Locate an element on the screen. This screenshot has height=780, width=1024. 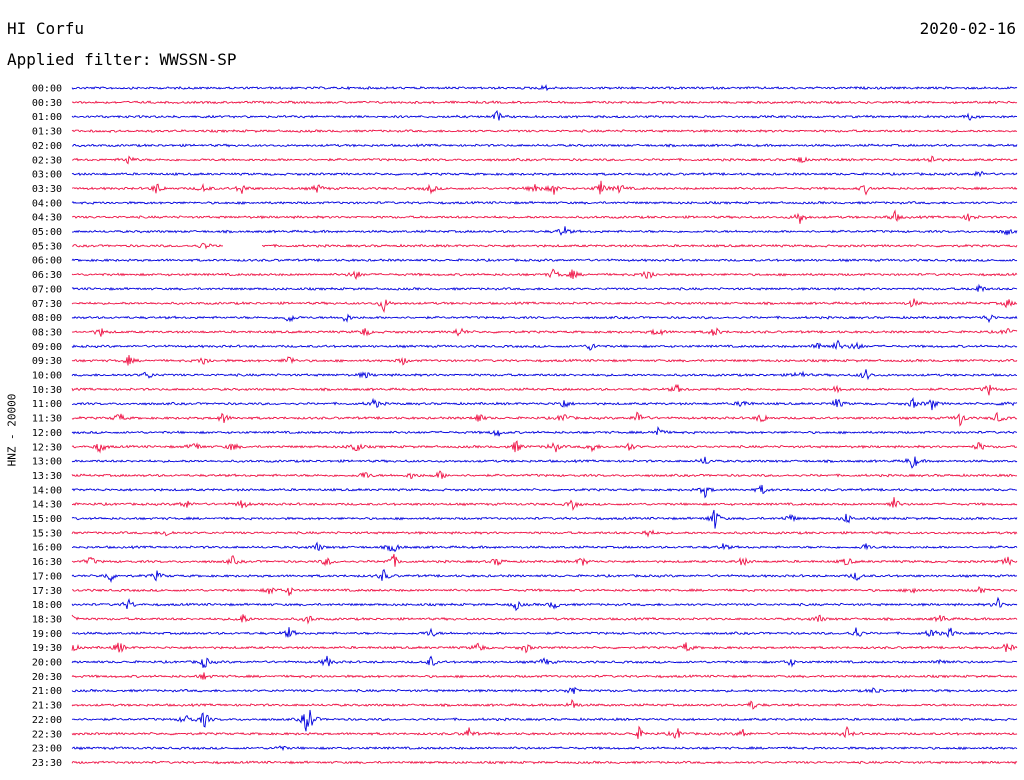
row-label: 23:30 is located at coordinates (47, 763).